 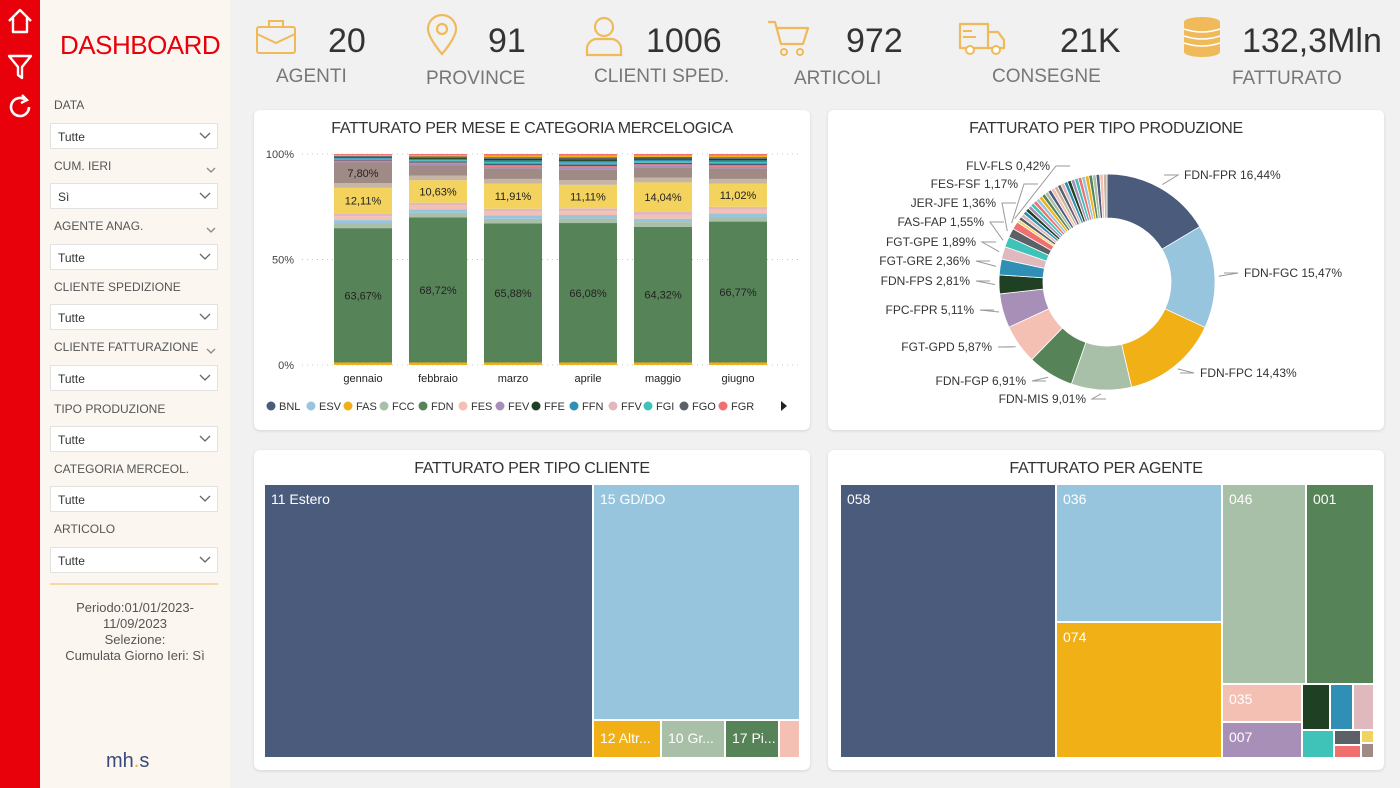 What do you see at coordinates (20, 21) in the screenshot?
I see `home-icon` at bounding box center [20, 21].